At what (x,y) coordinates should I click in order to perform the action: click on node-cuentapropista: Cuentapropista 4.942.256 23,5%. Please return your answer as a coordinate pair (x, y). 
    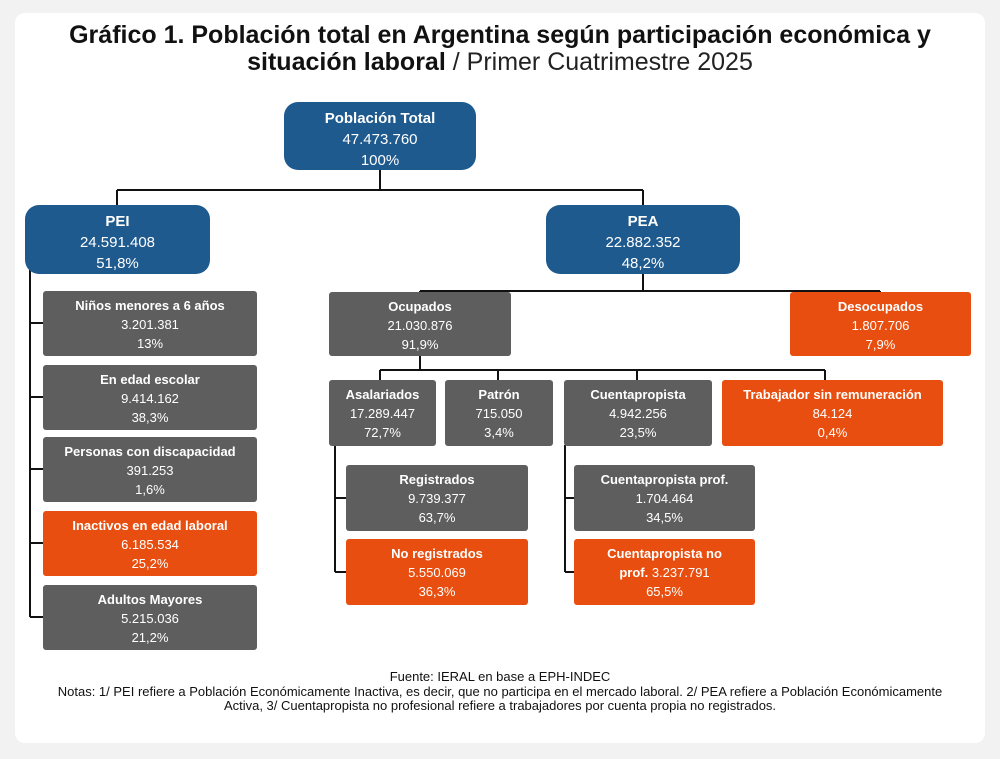
    Looking at the image, I should click on (638, 413).